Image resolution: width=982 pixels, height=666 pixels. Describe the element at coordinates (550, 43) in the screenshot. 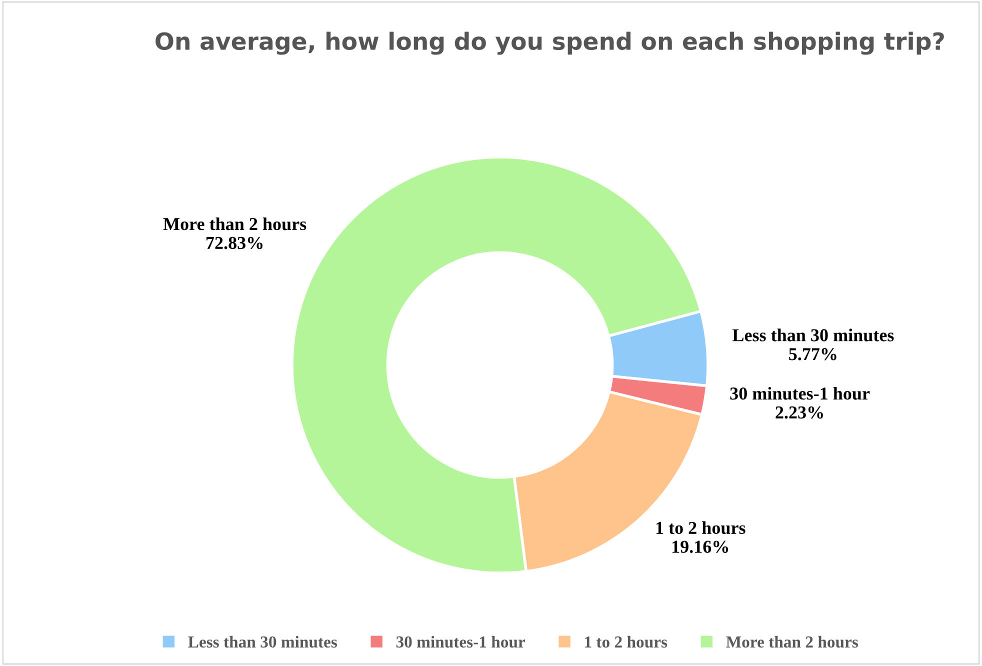

I see `chart-title: On average, how long do you spend on each shopping trip?` at that location.